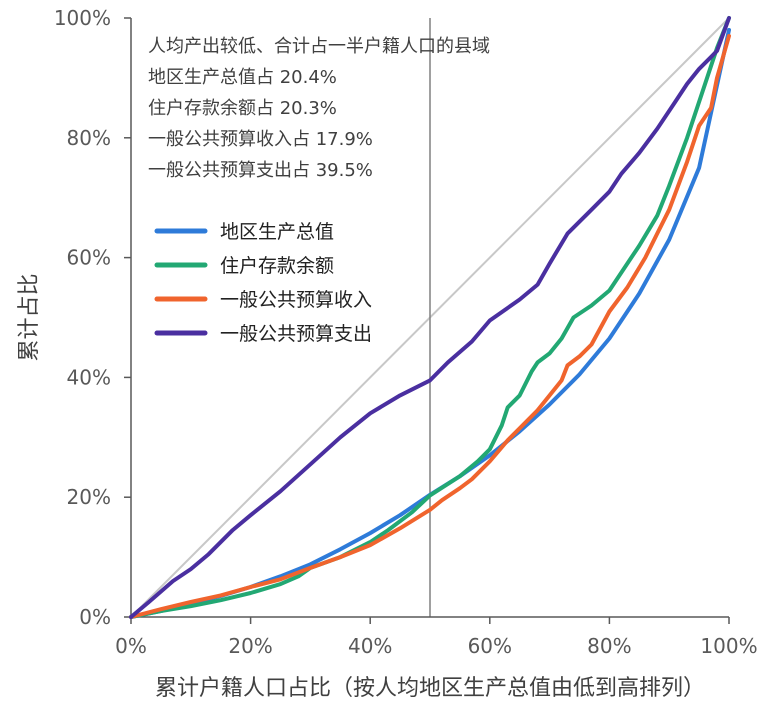  What do you see at coordinates (89, 258) in the screenshot?
I see `y-tick-label: 60%` at bounding box center [89, 258].